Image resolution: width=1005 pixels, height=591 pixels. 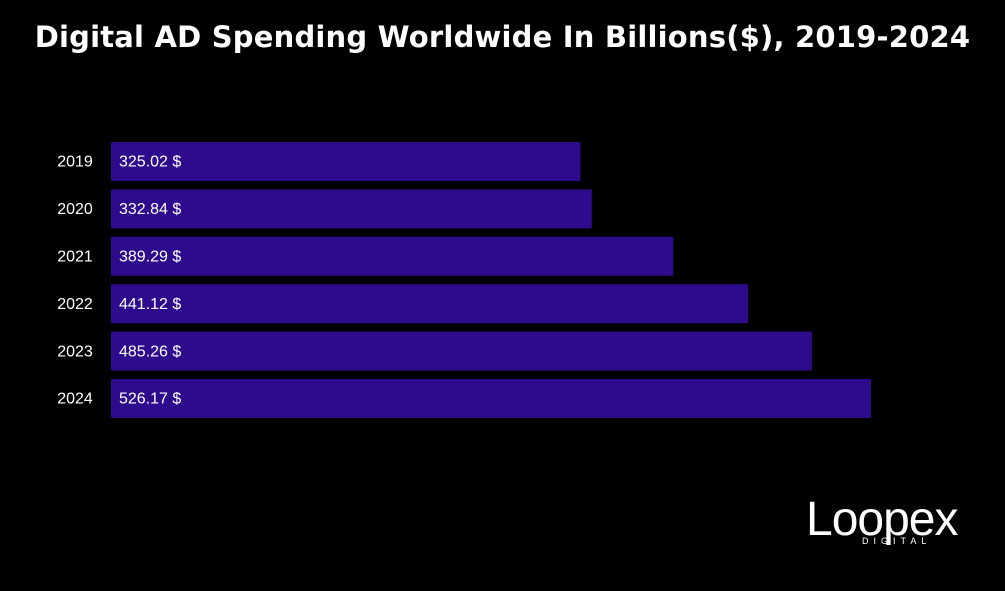 What do you see at coordinates (75, 304) in the screenshot?
I see `category-label-2022: 2022` at bounding box center [75, 304].